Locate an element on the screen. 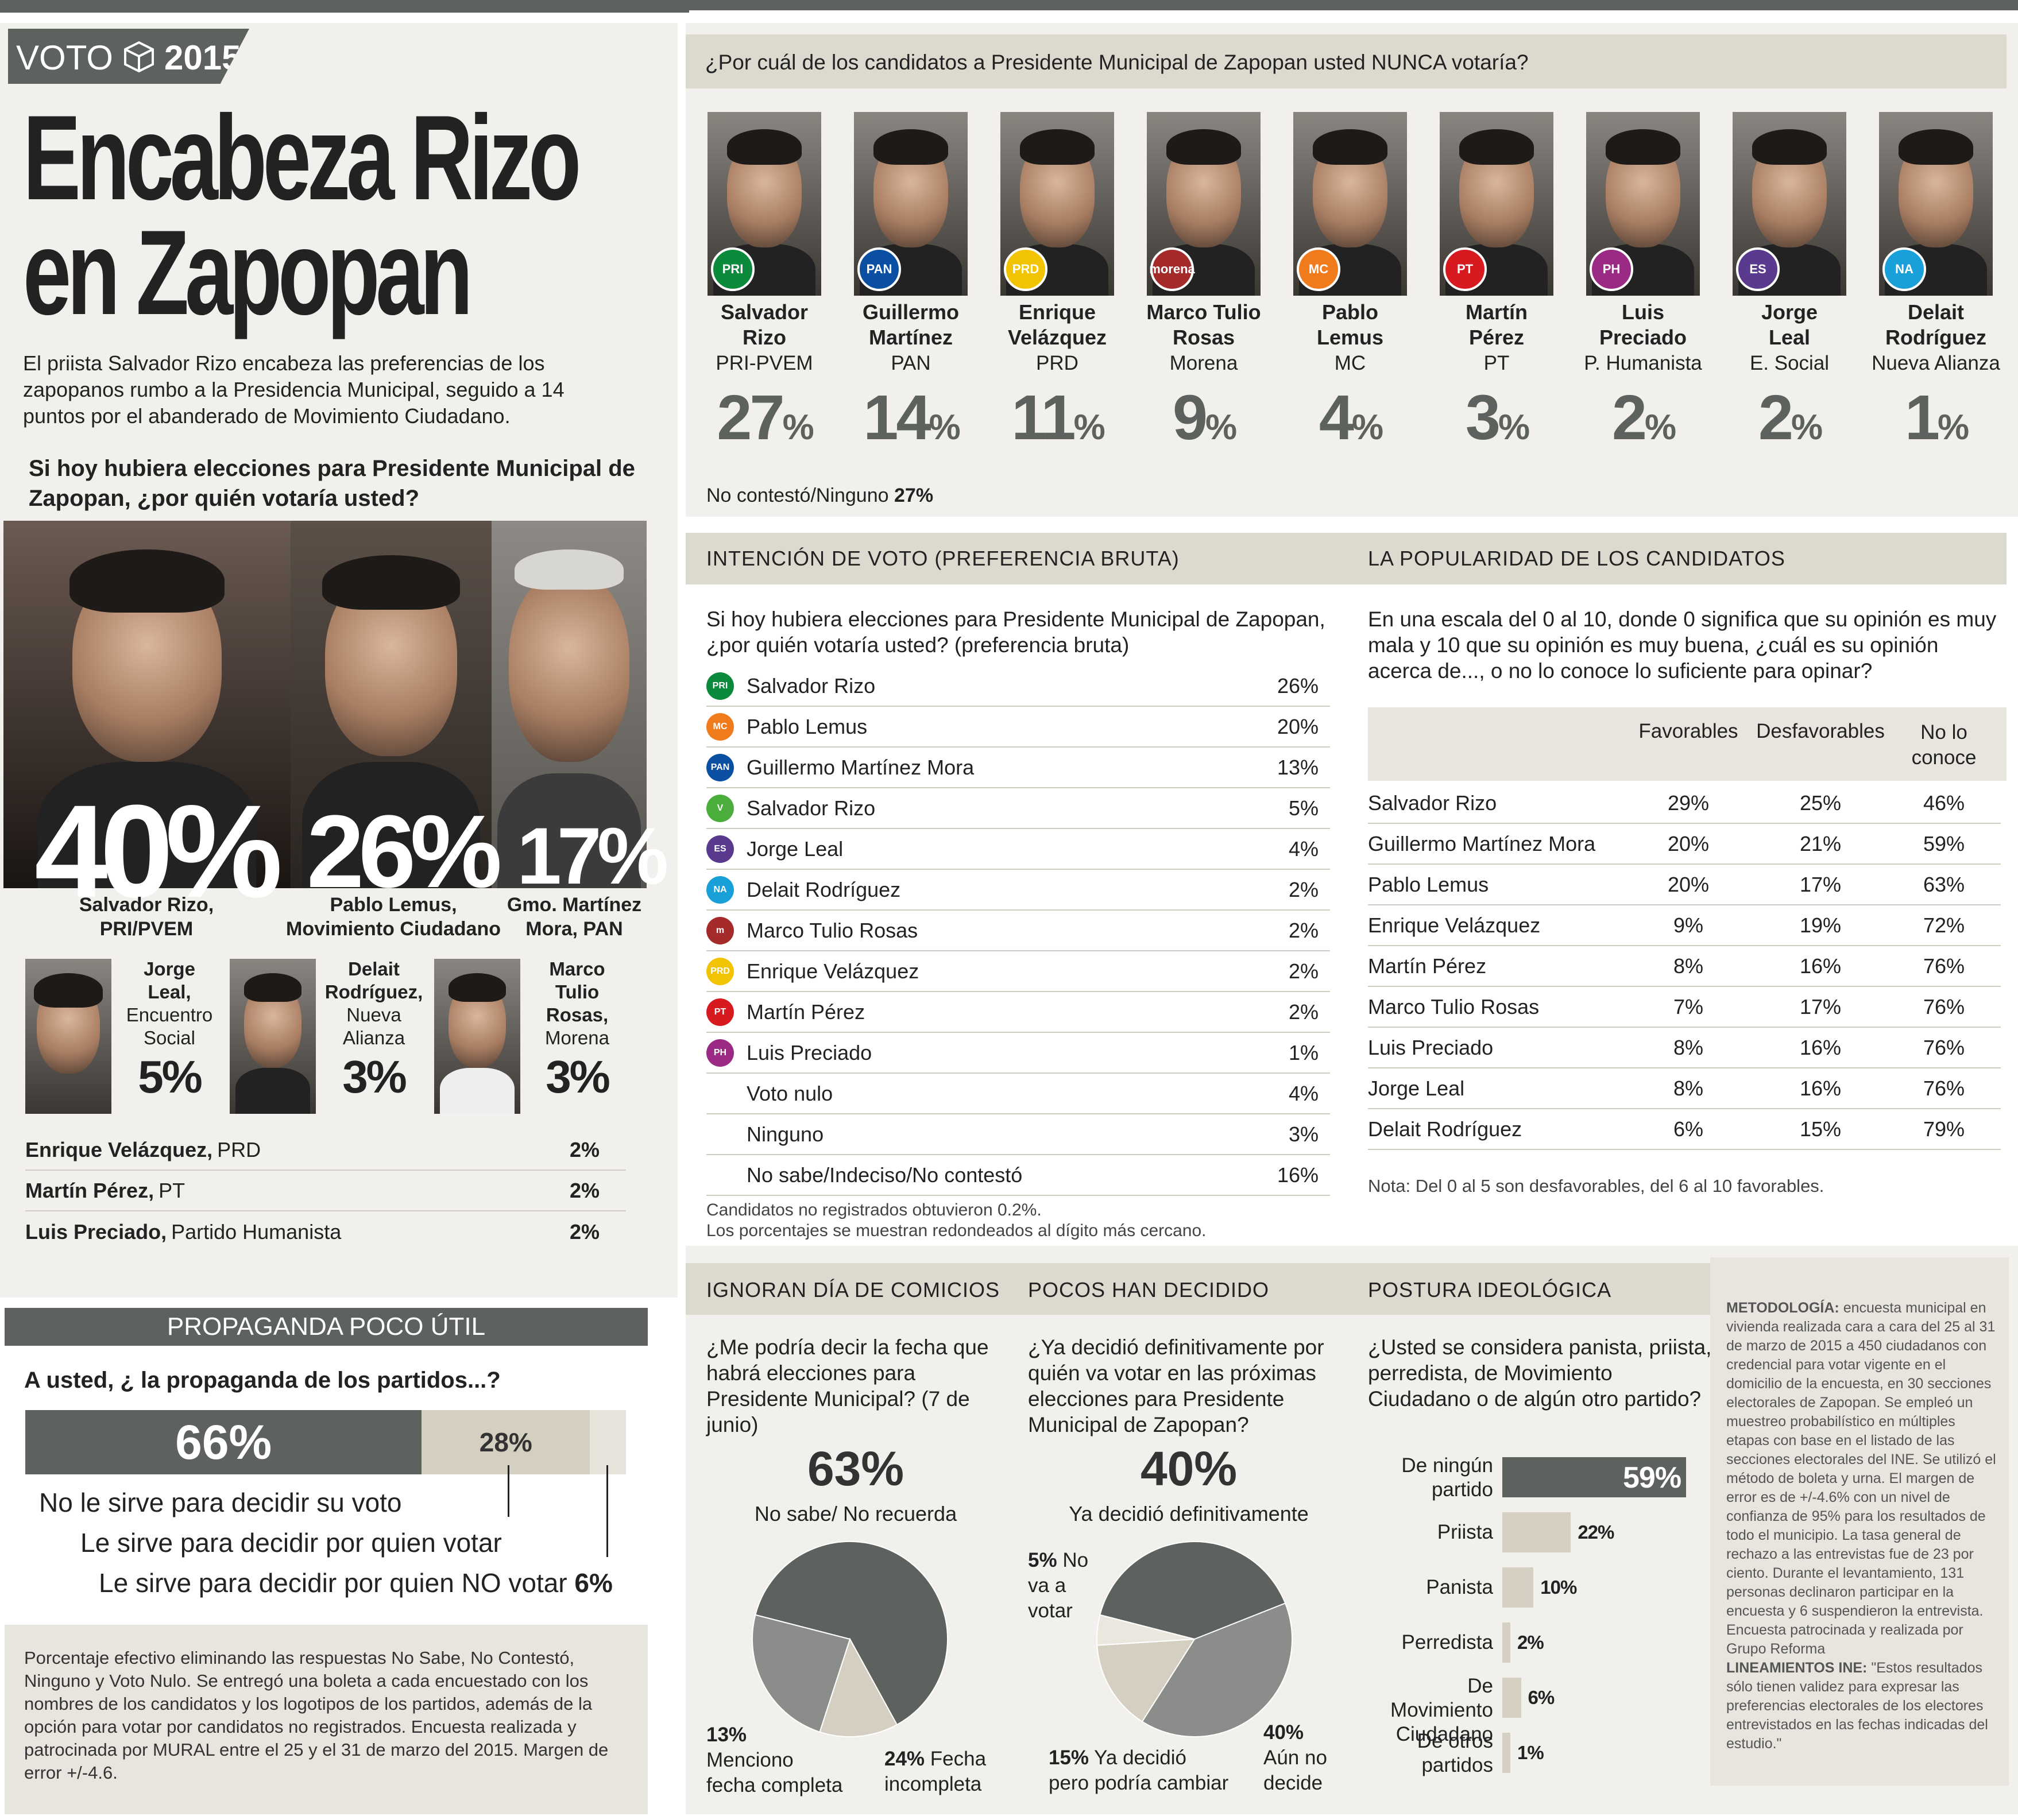 The width and height of the screenshot is (2018, 1820). n1: Luis is located at coordinates (1642, 312).